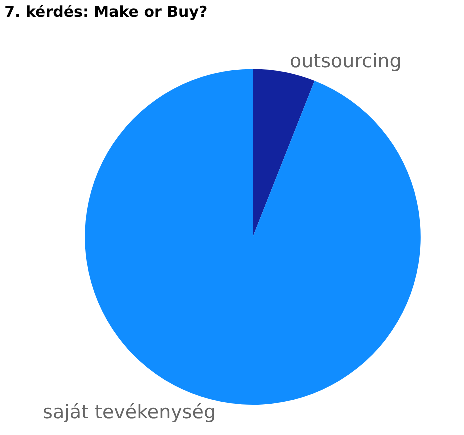 This screenshot has height=435, width=464. I want to click on chart-title: 7. kérdés: Make or Buy?, so click(106, 12).